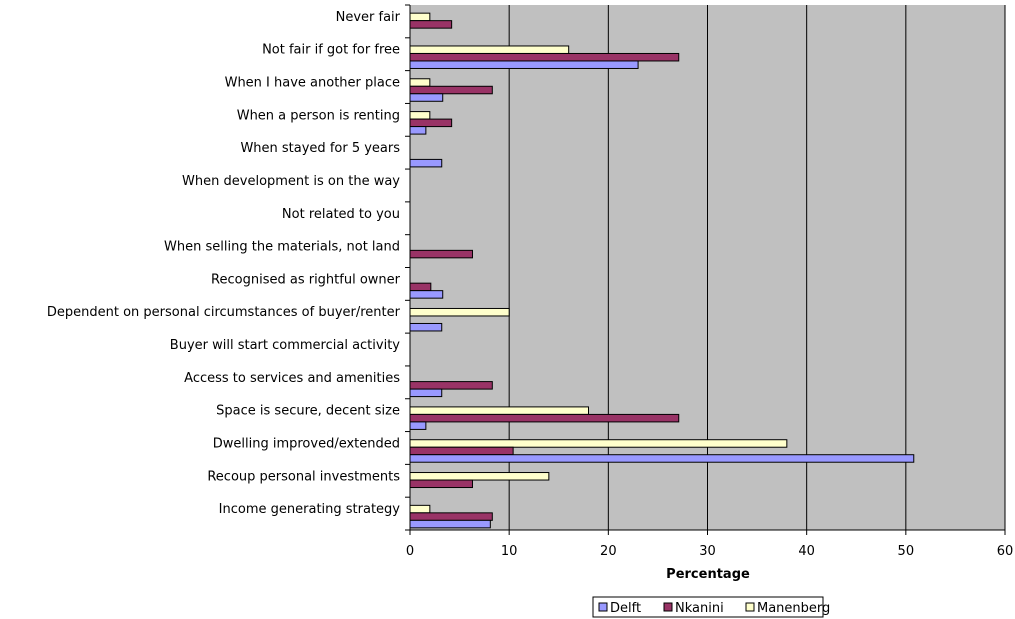 This screenshot has width=1015, height=619. Describe the element at coordinates (603, 607) in the screenshot. I see `legend-swatch-delft` at that location.